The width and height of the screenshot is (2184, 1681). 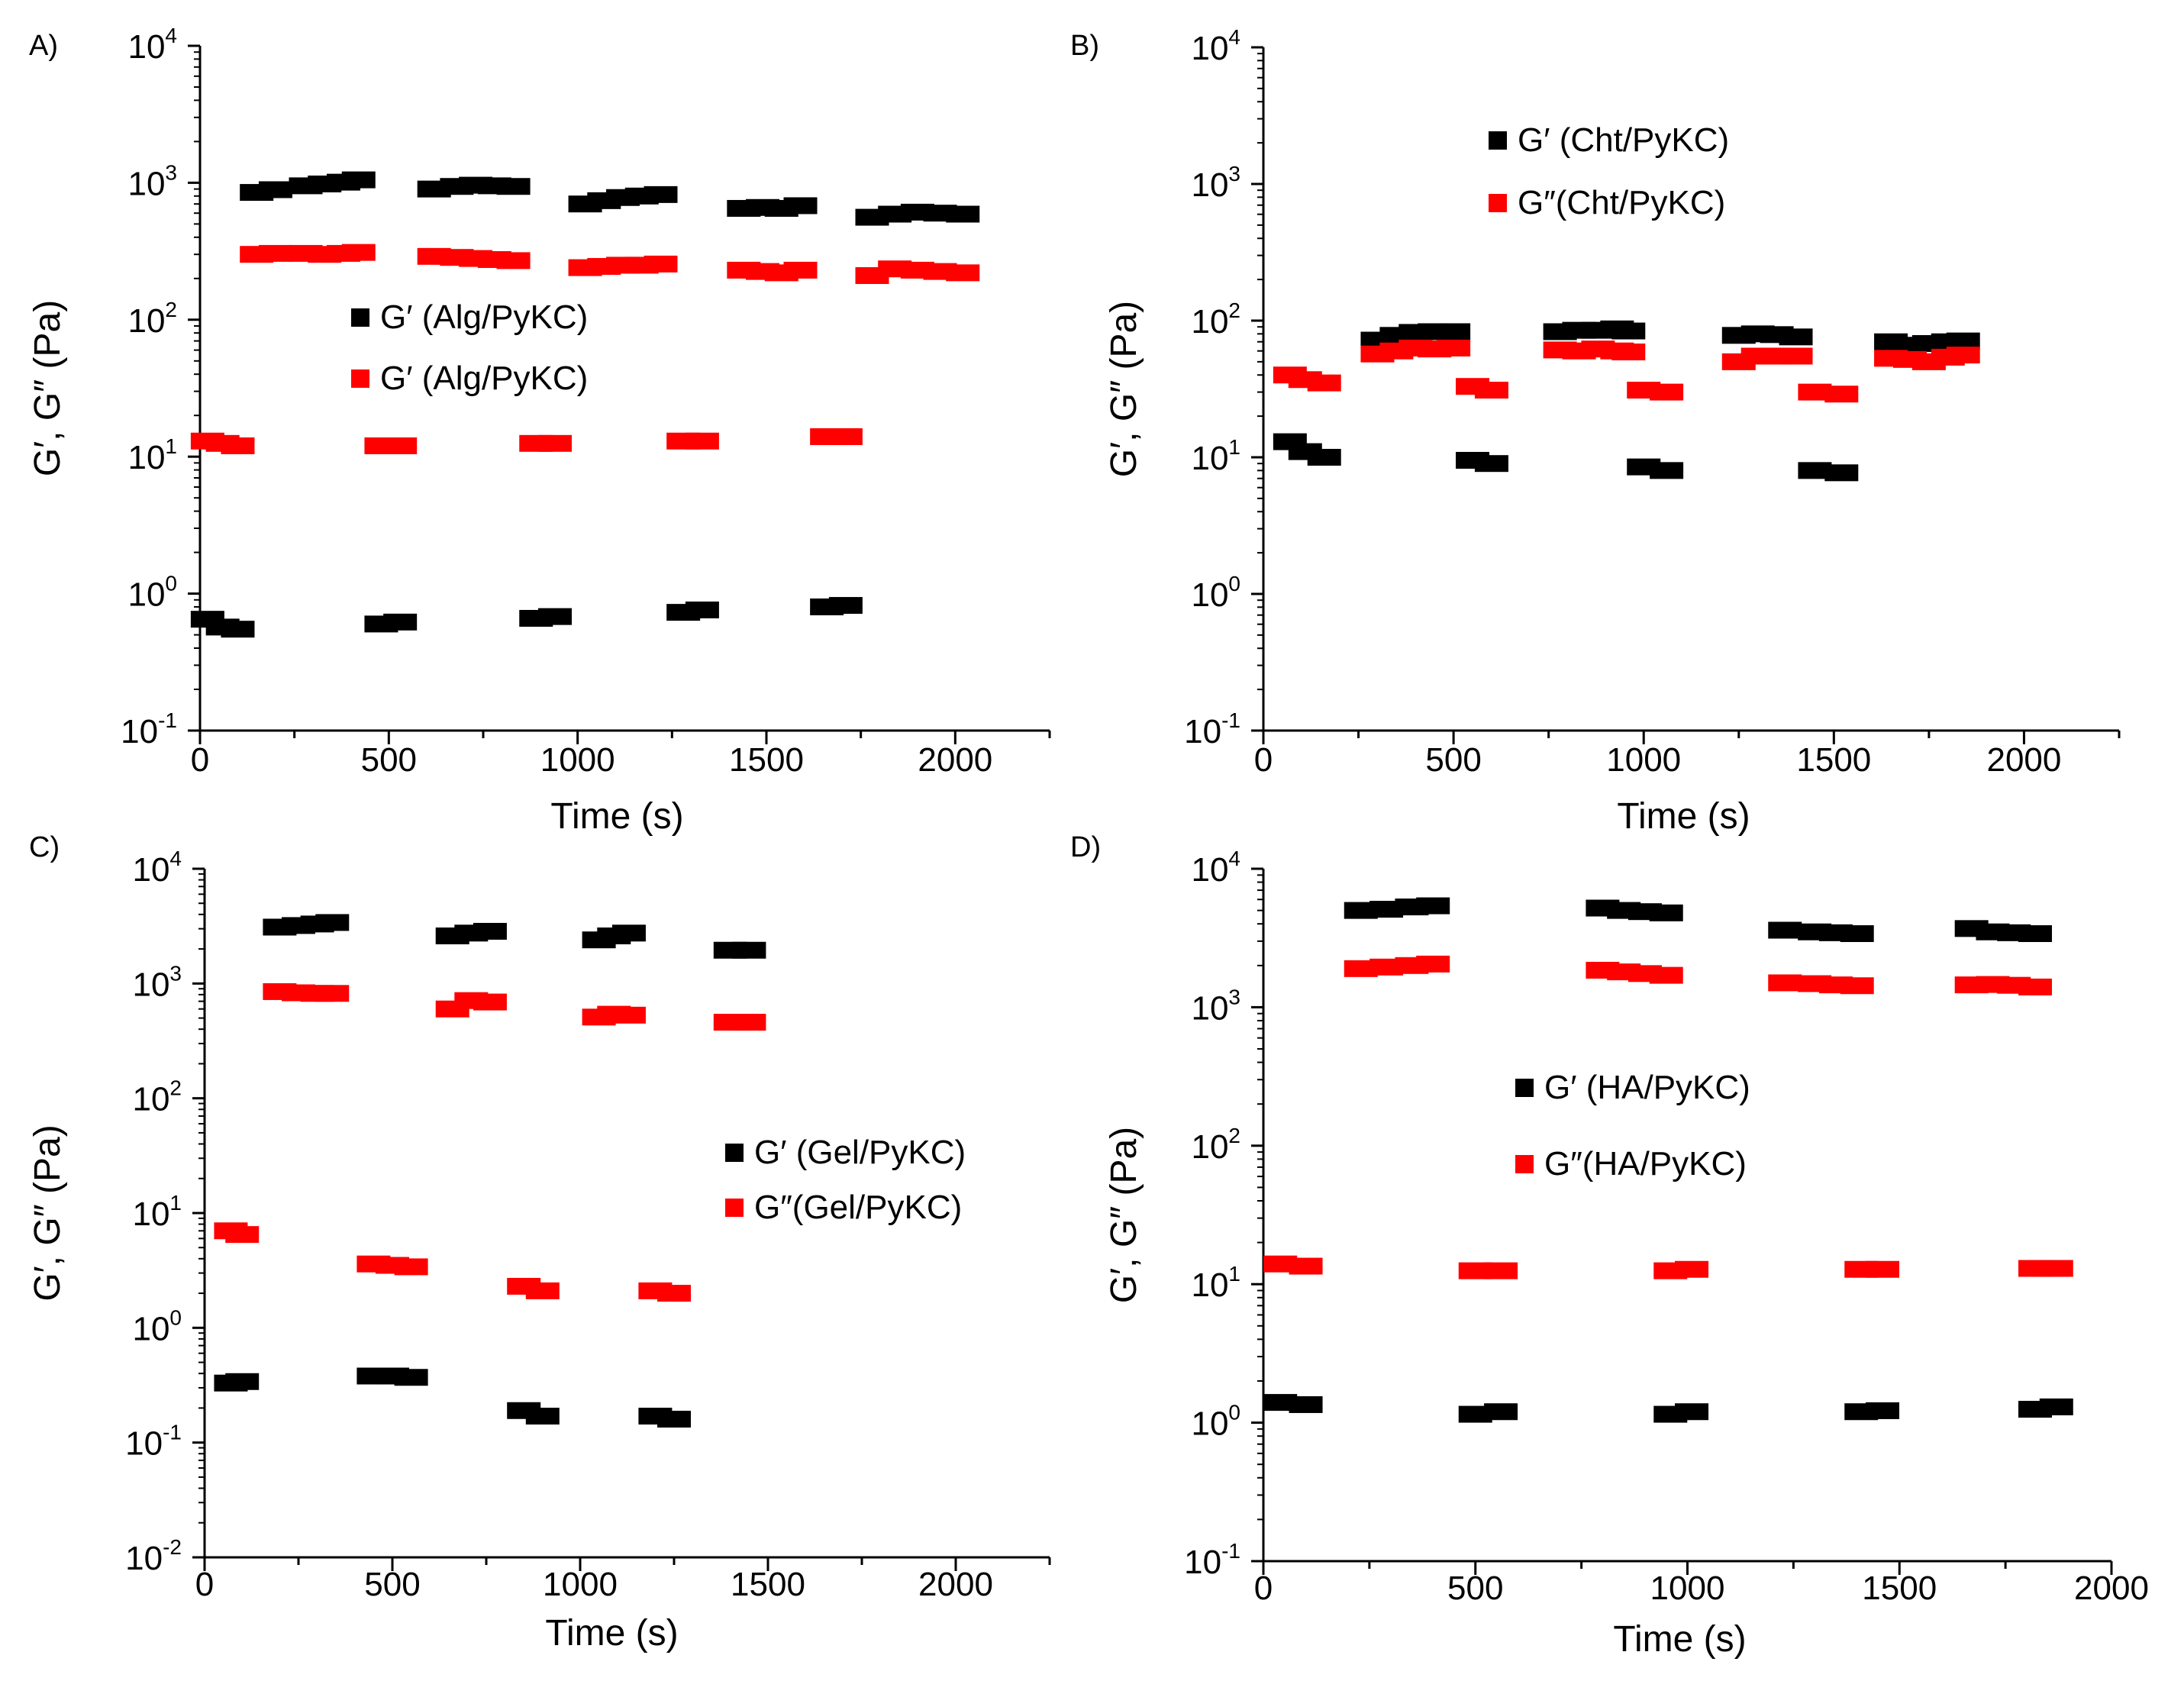 What do you see at coordinates (1623, 140) in the screenshot?
I see `legend-label: G′ (Cht/PyKC)` at bounding box center [1623, 140].